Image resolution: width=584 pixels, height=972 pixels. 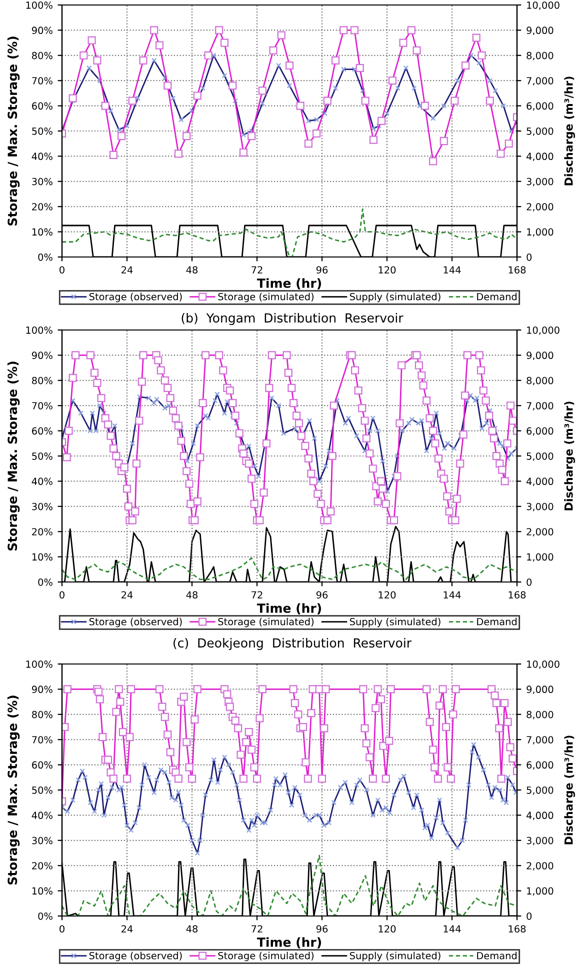 What do you see at coordinates (293, 644) in the screenshot?
I see `text: (c) Deokjeong Distribution Reservoir` at bounding box center [293, 644].